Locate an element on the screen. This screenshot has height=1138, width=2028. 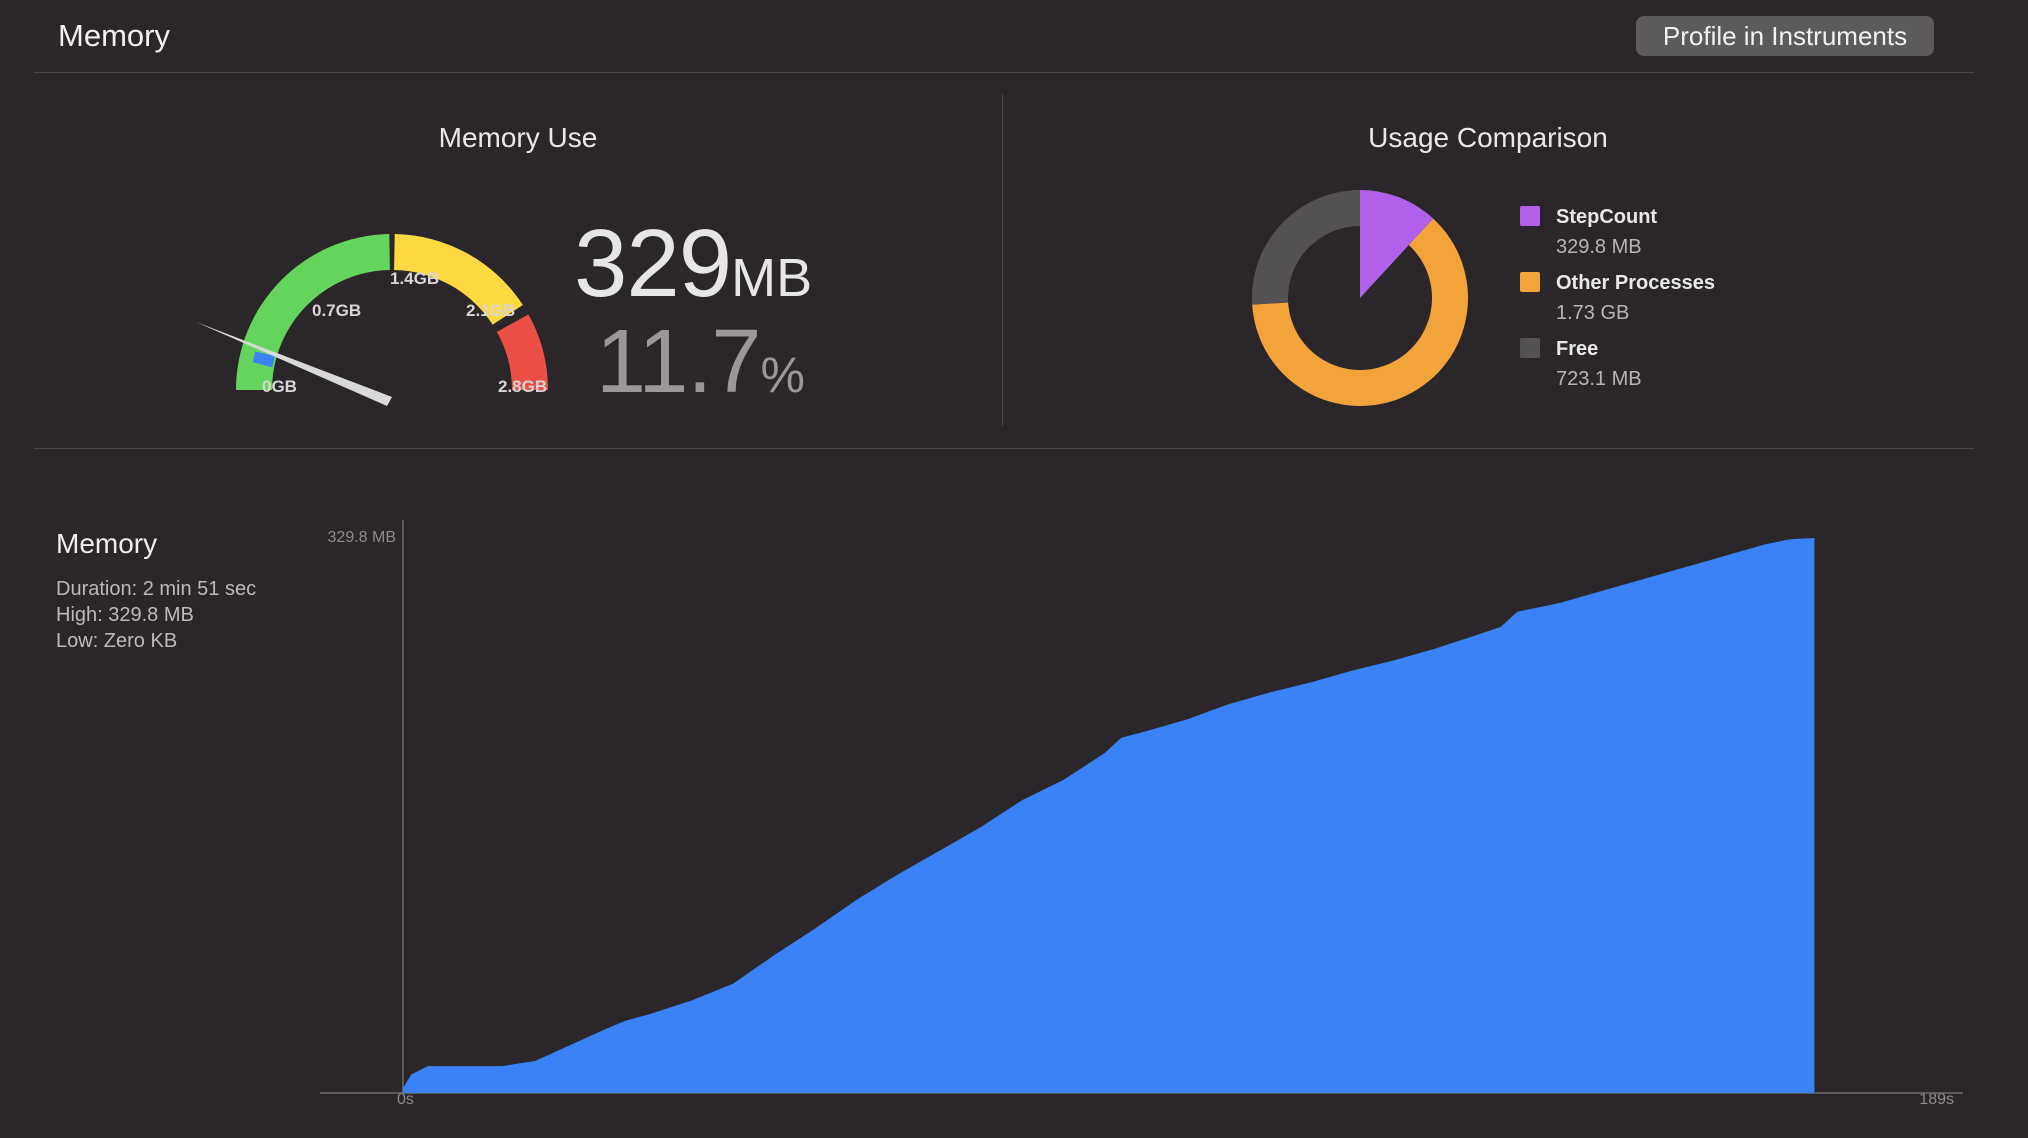
duration-stat: Duration: 2 min 51 sec is located at coordinates (156, 589).